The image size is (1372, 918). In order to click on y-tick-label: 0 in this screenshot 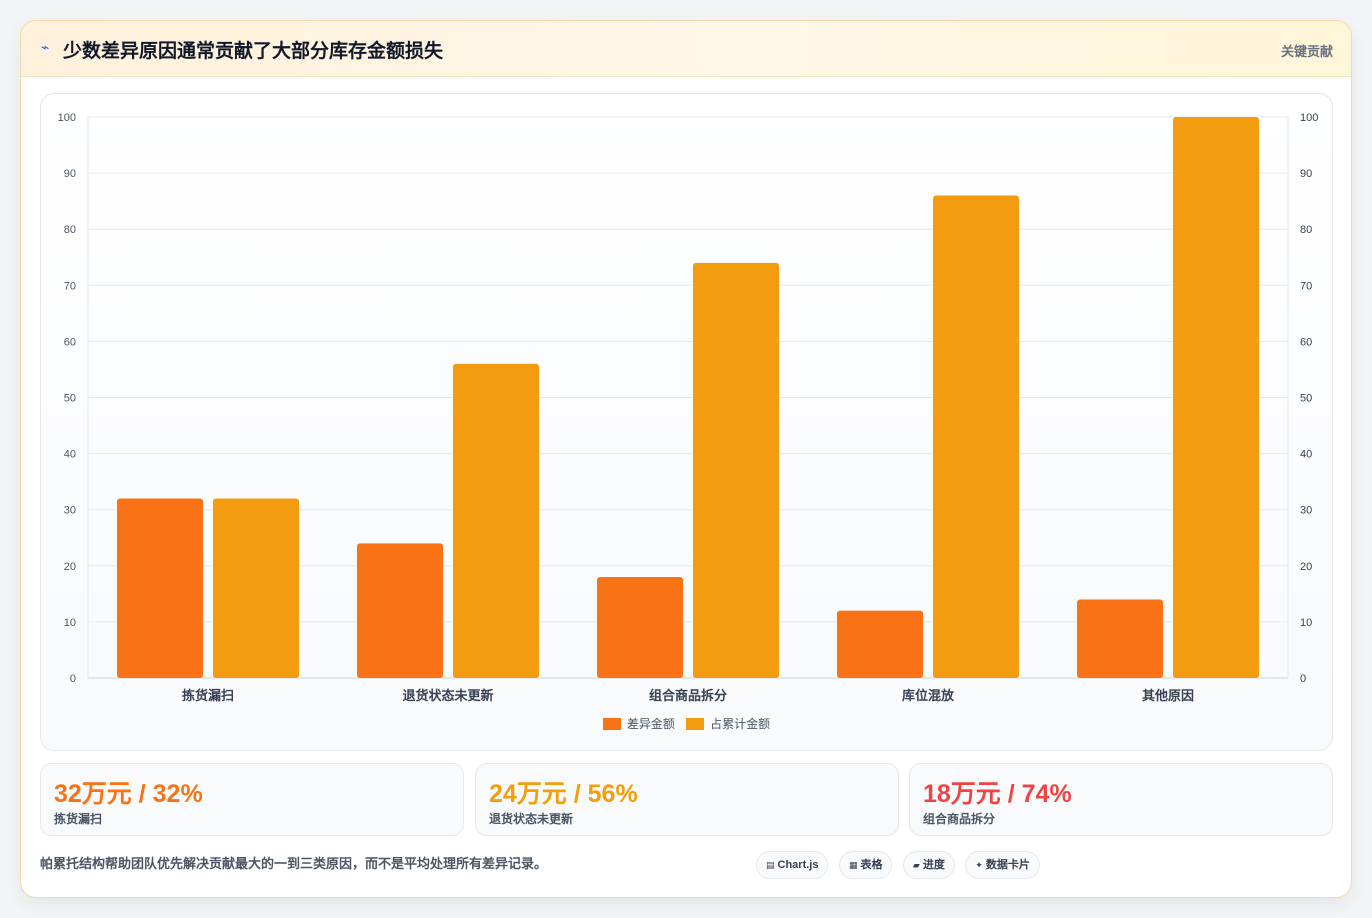, I will do `click(73, 679)`.